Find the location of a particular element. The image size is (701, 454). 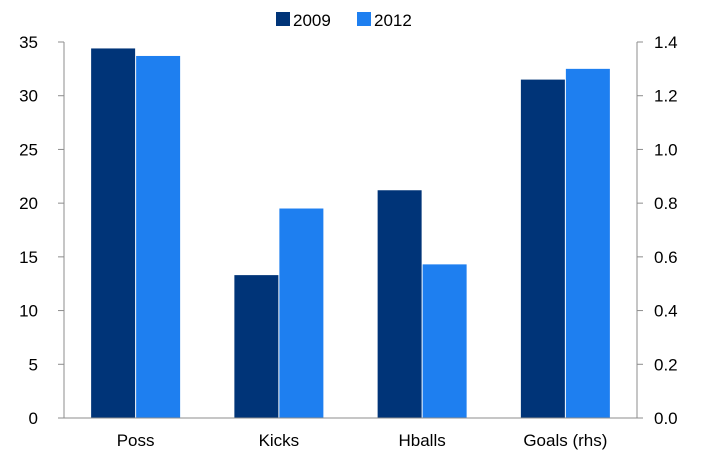

bar-2009-kicks is located at coordinates (256, 346).